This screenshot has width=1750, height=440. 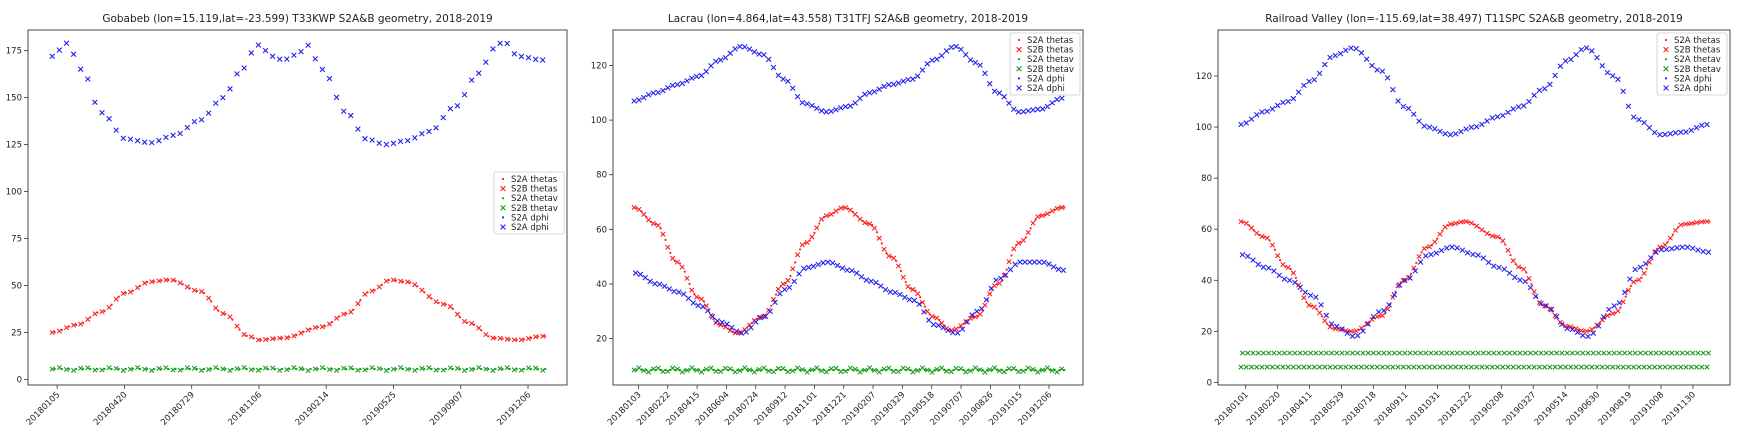 What do you see at coordinates (111, 409) in the screenshot?
I see `x-tick-label: 20180420` at bounding box center [111, 409].